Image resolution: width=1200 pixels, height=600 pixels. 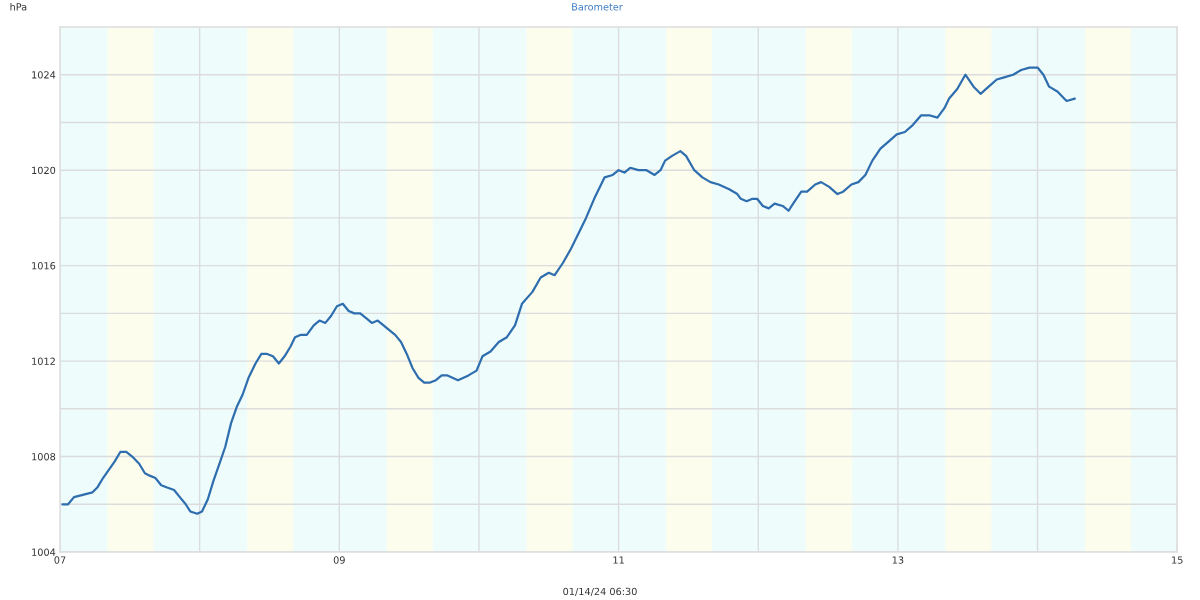 What do you see at coordinates (43, 361) in the screenshot?
I see `y-tick-label: 1012` at bounding box center [43, 361].